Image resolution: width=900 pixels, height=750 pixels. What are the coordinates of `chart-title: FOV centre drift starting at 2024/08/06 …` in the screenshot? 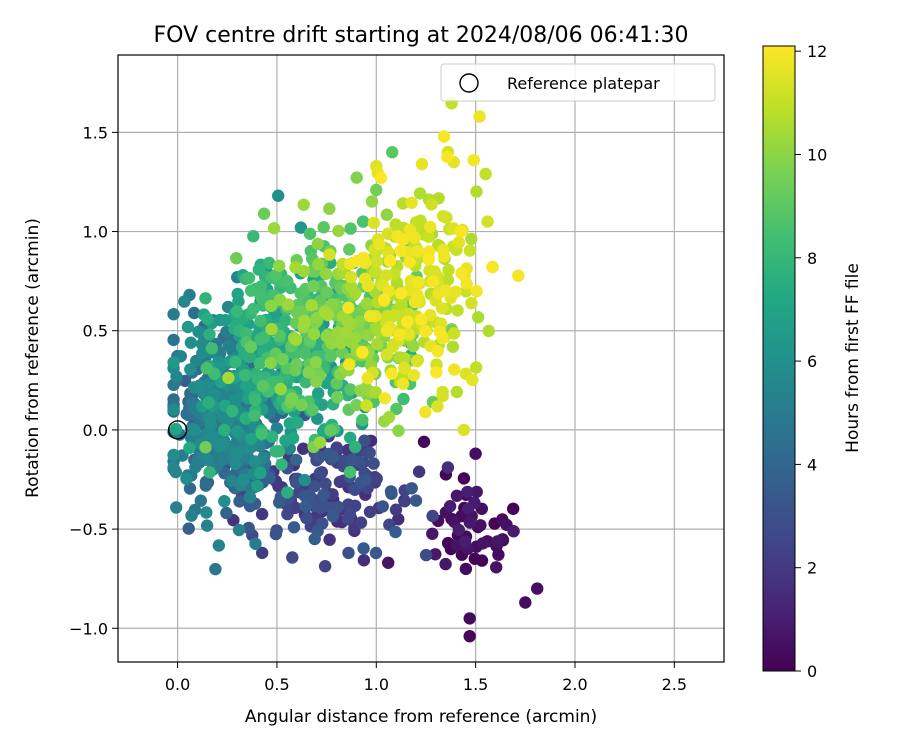 It's located at (421, 35).